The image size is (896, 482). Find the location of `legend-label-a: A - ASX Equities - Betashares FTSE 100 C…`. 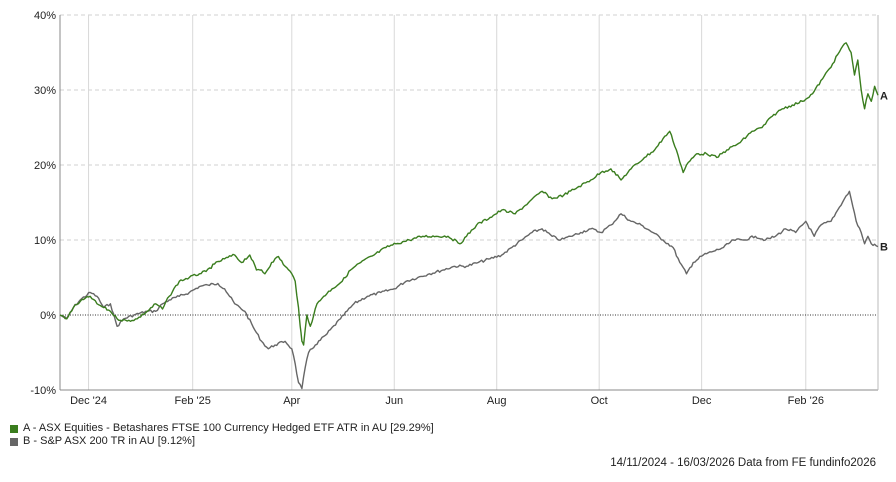

legend-label-a: A - ASX Equities - Betashares FTSE 100 C… is located at coordinates (228, 428).